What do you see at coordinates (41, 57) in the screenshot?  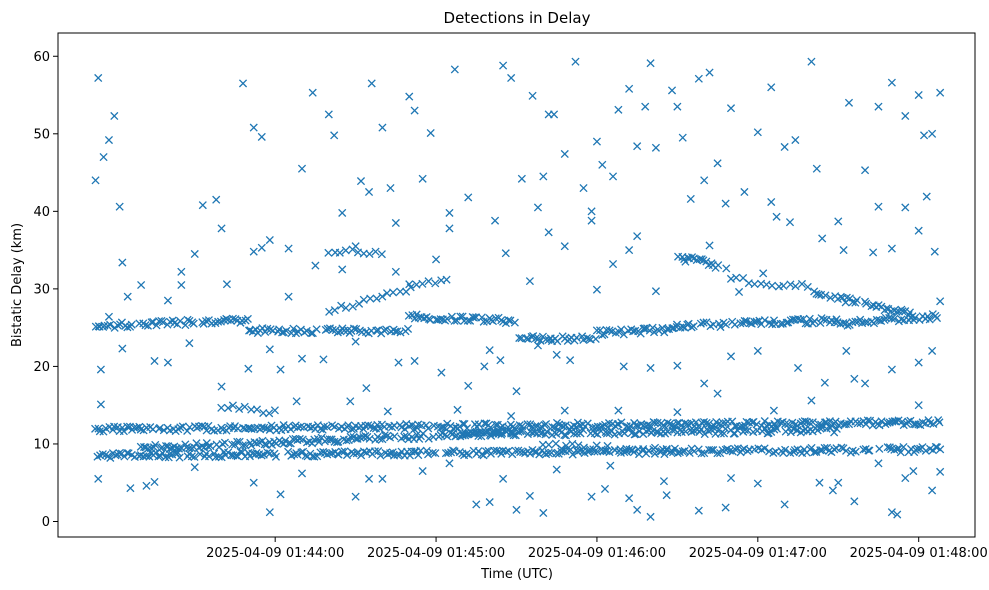 I see `y-tick-label: 60` at bounding box center [41, 57].